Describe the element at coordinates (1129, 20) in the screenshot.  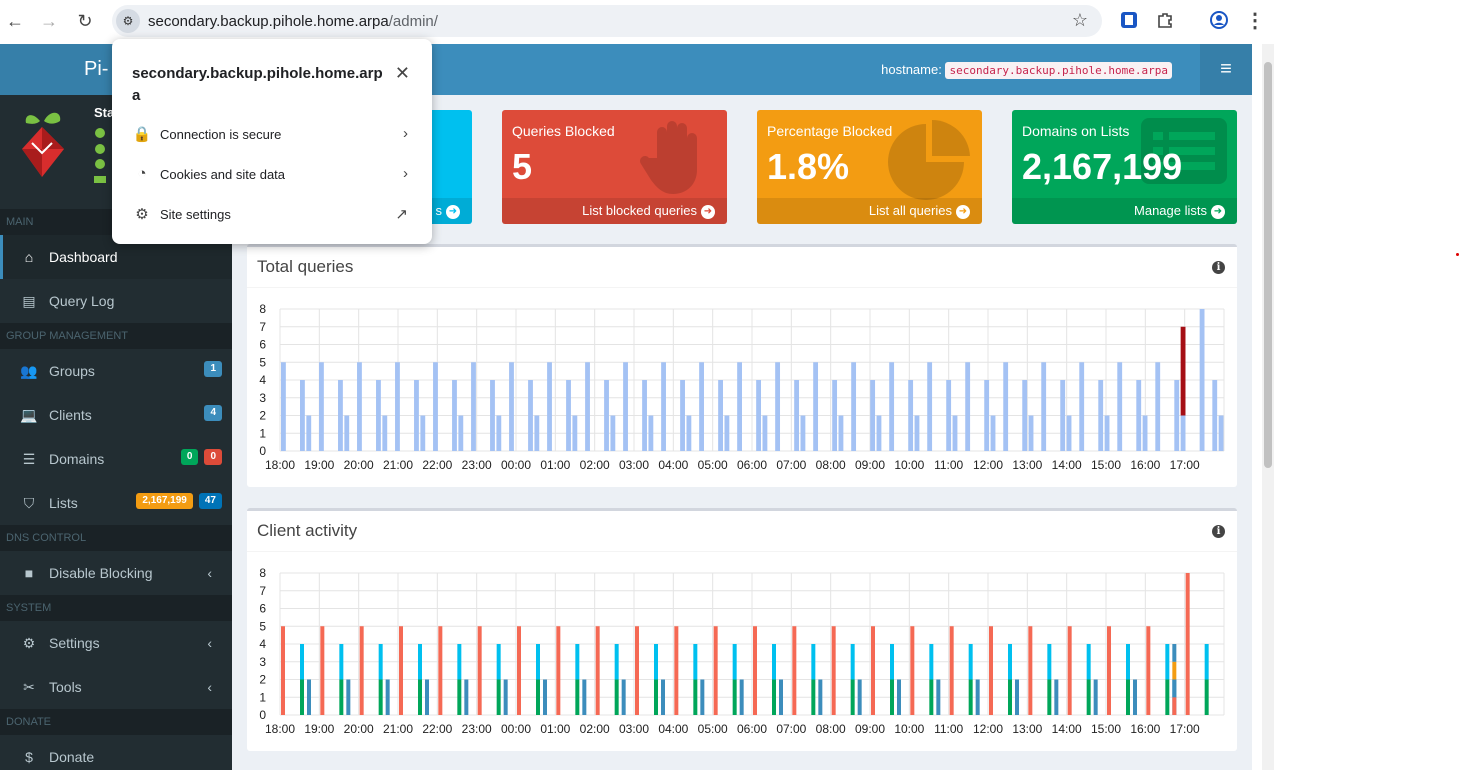
I see `extension-shield-icon` at that location.